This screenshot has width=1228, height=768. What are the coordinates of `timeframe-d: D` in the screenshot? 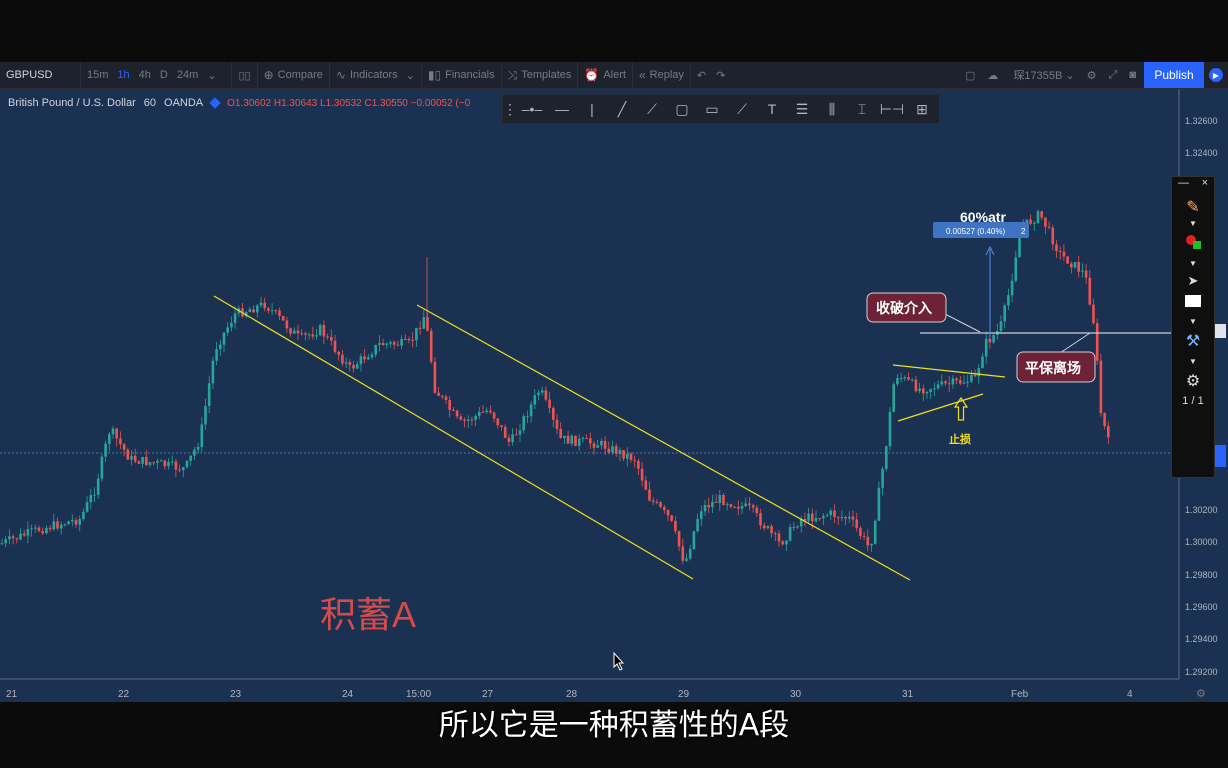 It's located at (163, 75).